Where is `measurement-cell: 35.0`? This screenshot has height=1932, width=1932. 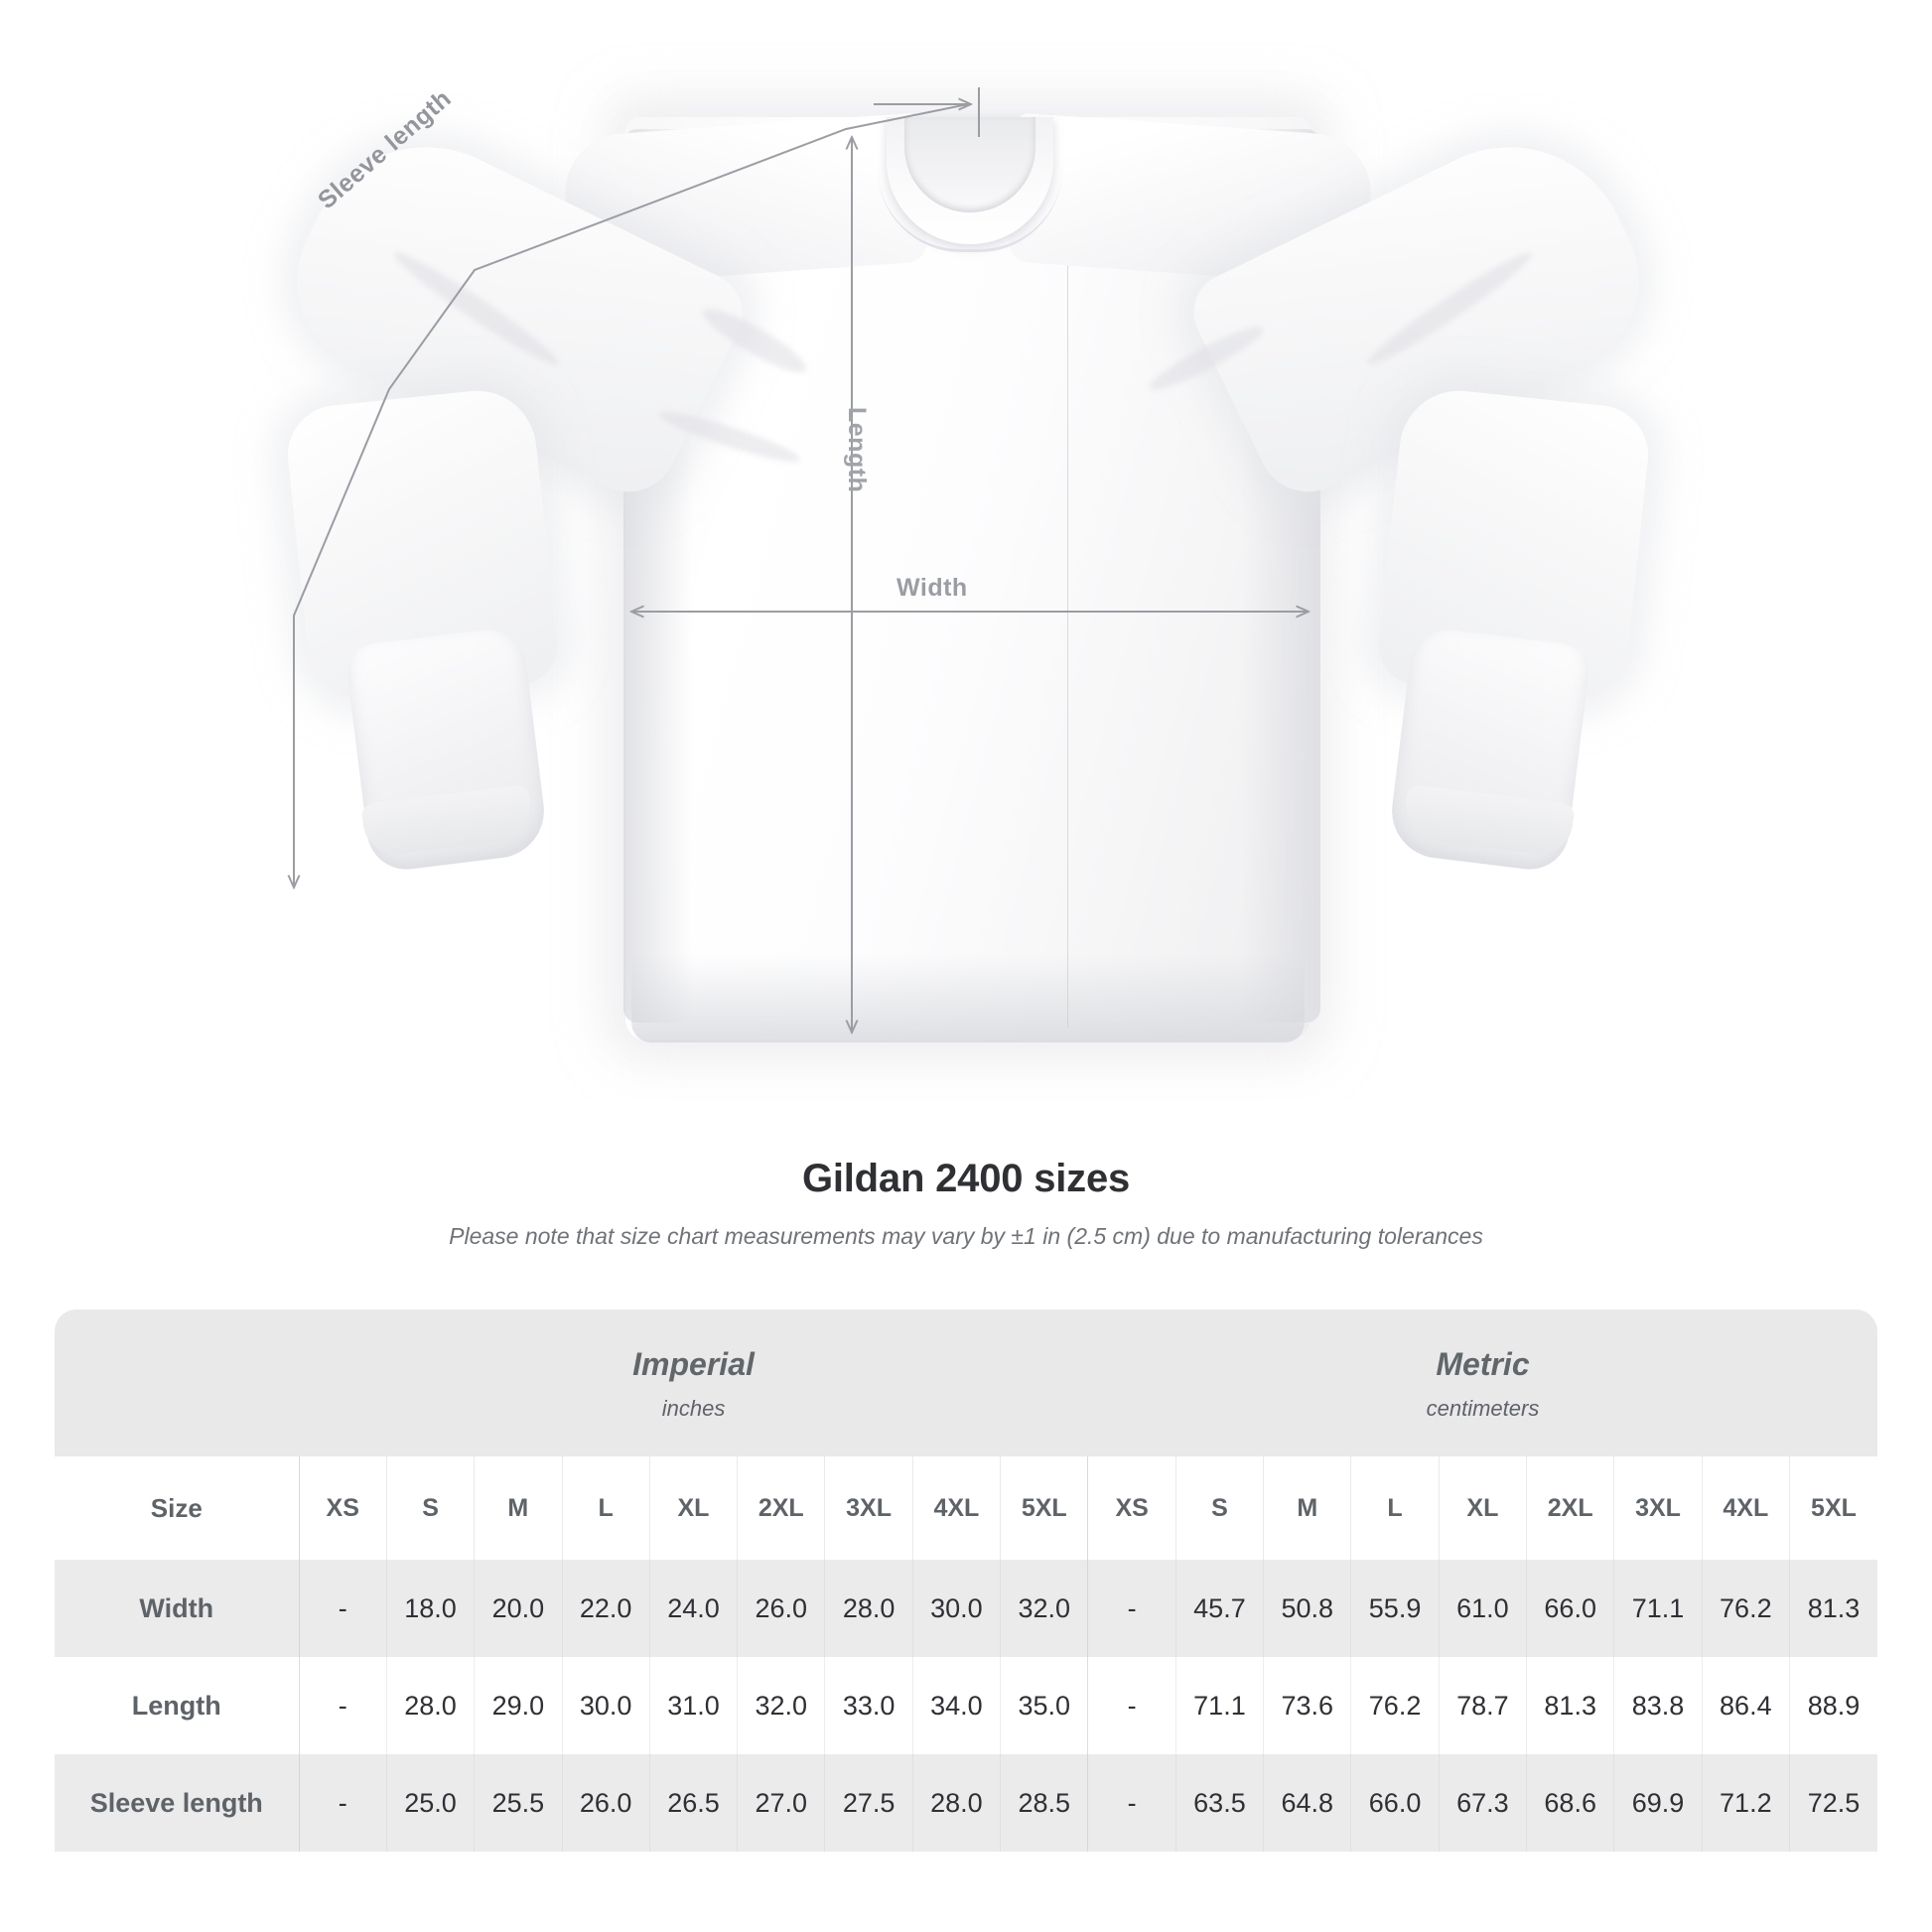 measurement-cell: 35.0 is located at coordinates (1044, 1706).